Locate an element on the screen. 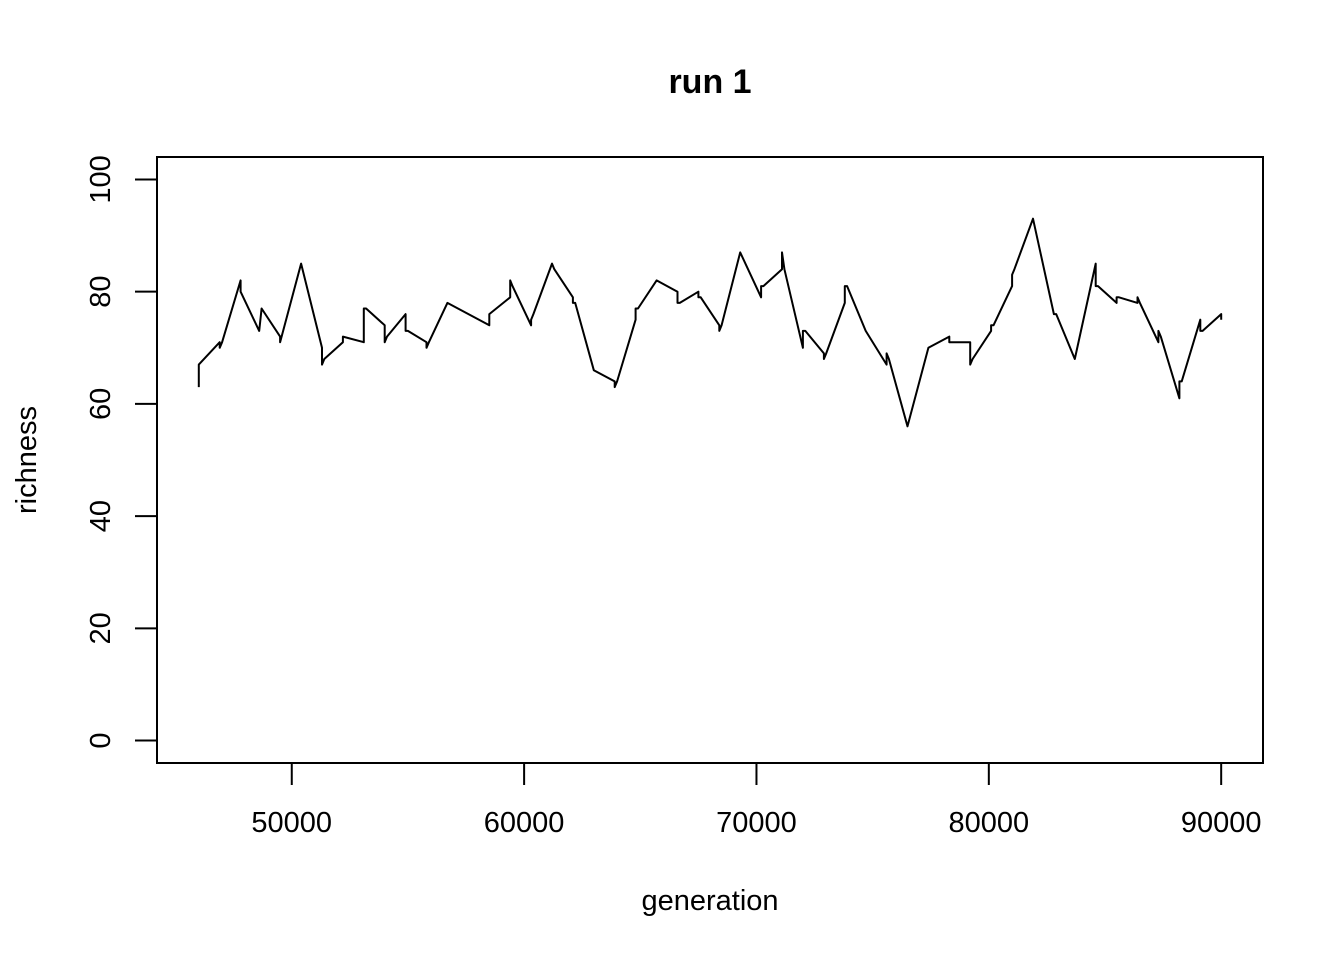 The image size is (1344, 960). y-tick-label: 100 is located at coordinates (101, 179).